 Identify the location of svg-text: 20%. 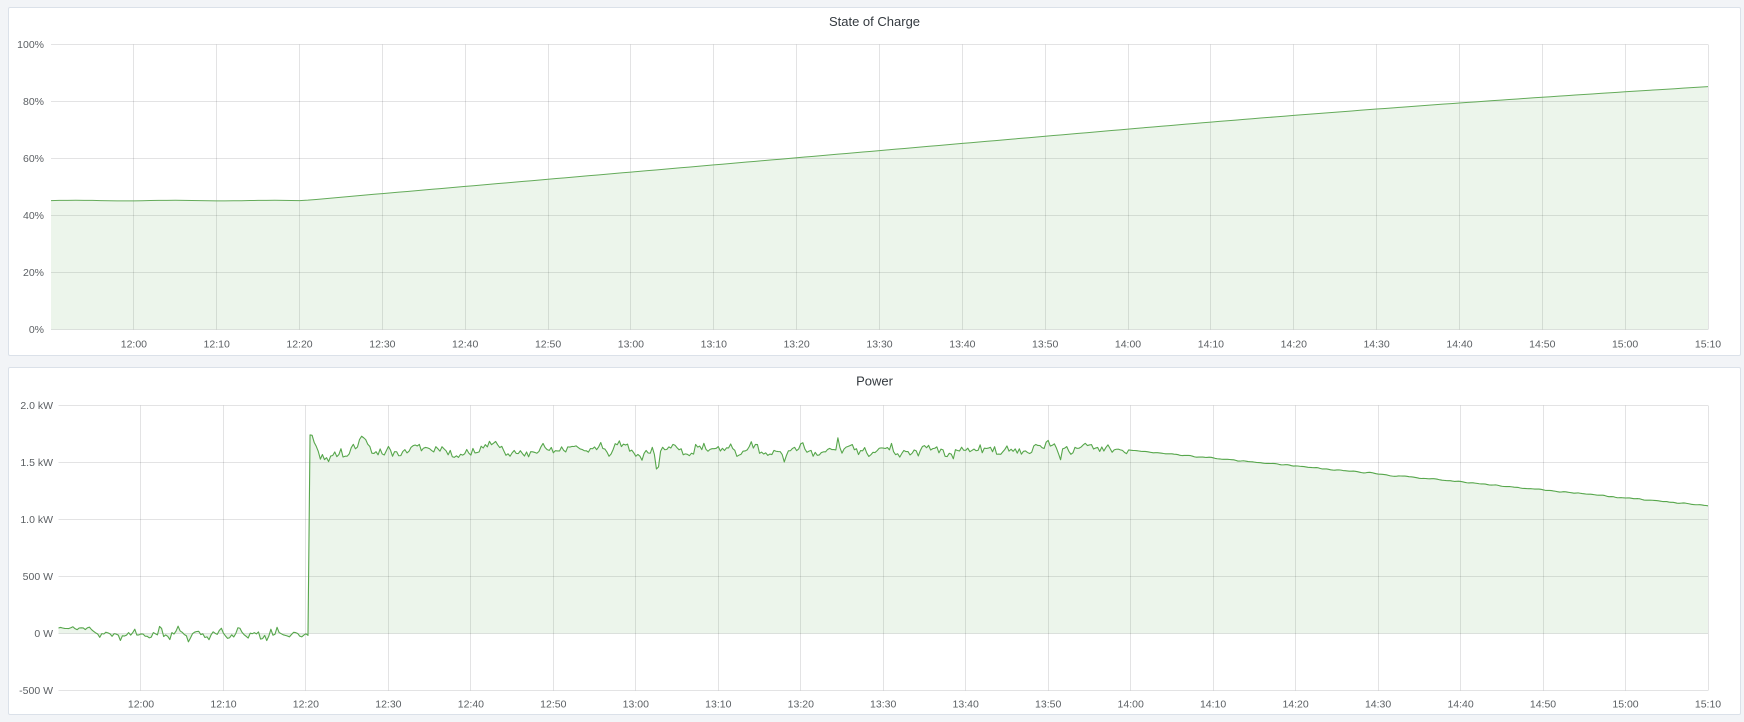
(33, 273).